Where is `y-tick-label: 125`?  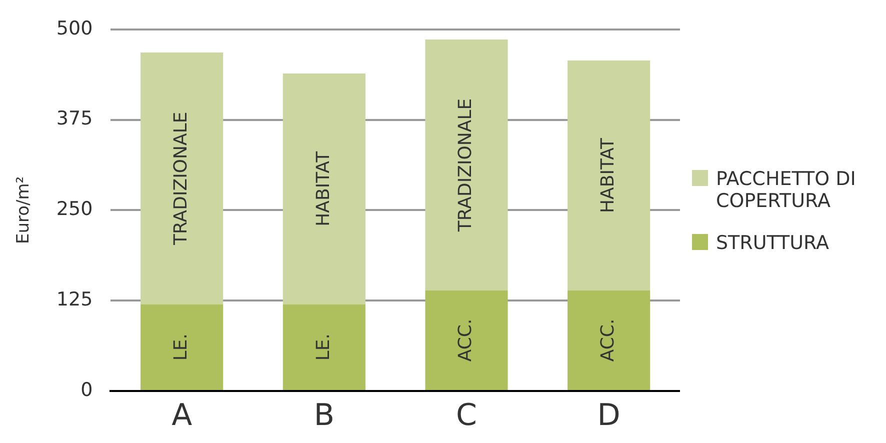
y-tick-label: 125 is located at coordinates (74, 299).